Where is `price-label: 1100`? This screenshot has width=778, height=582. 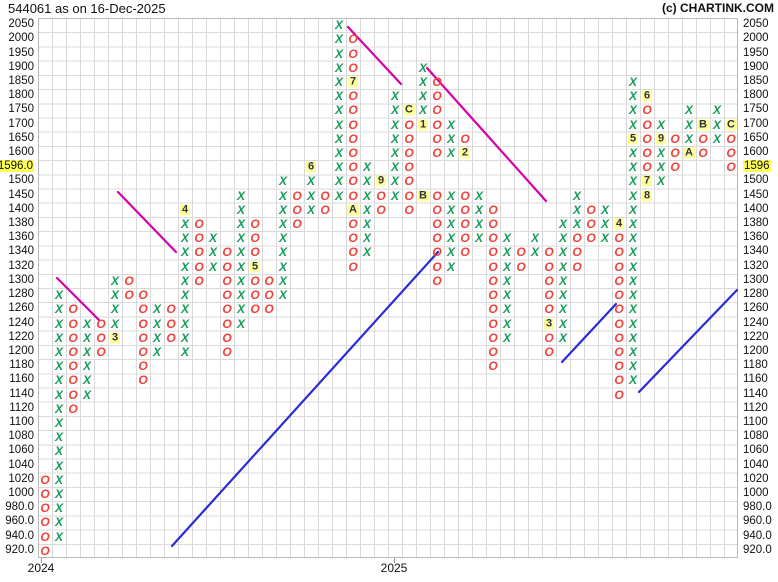
price-label: 1100 is located at coordinates (21, 422).